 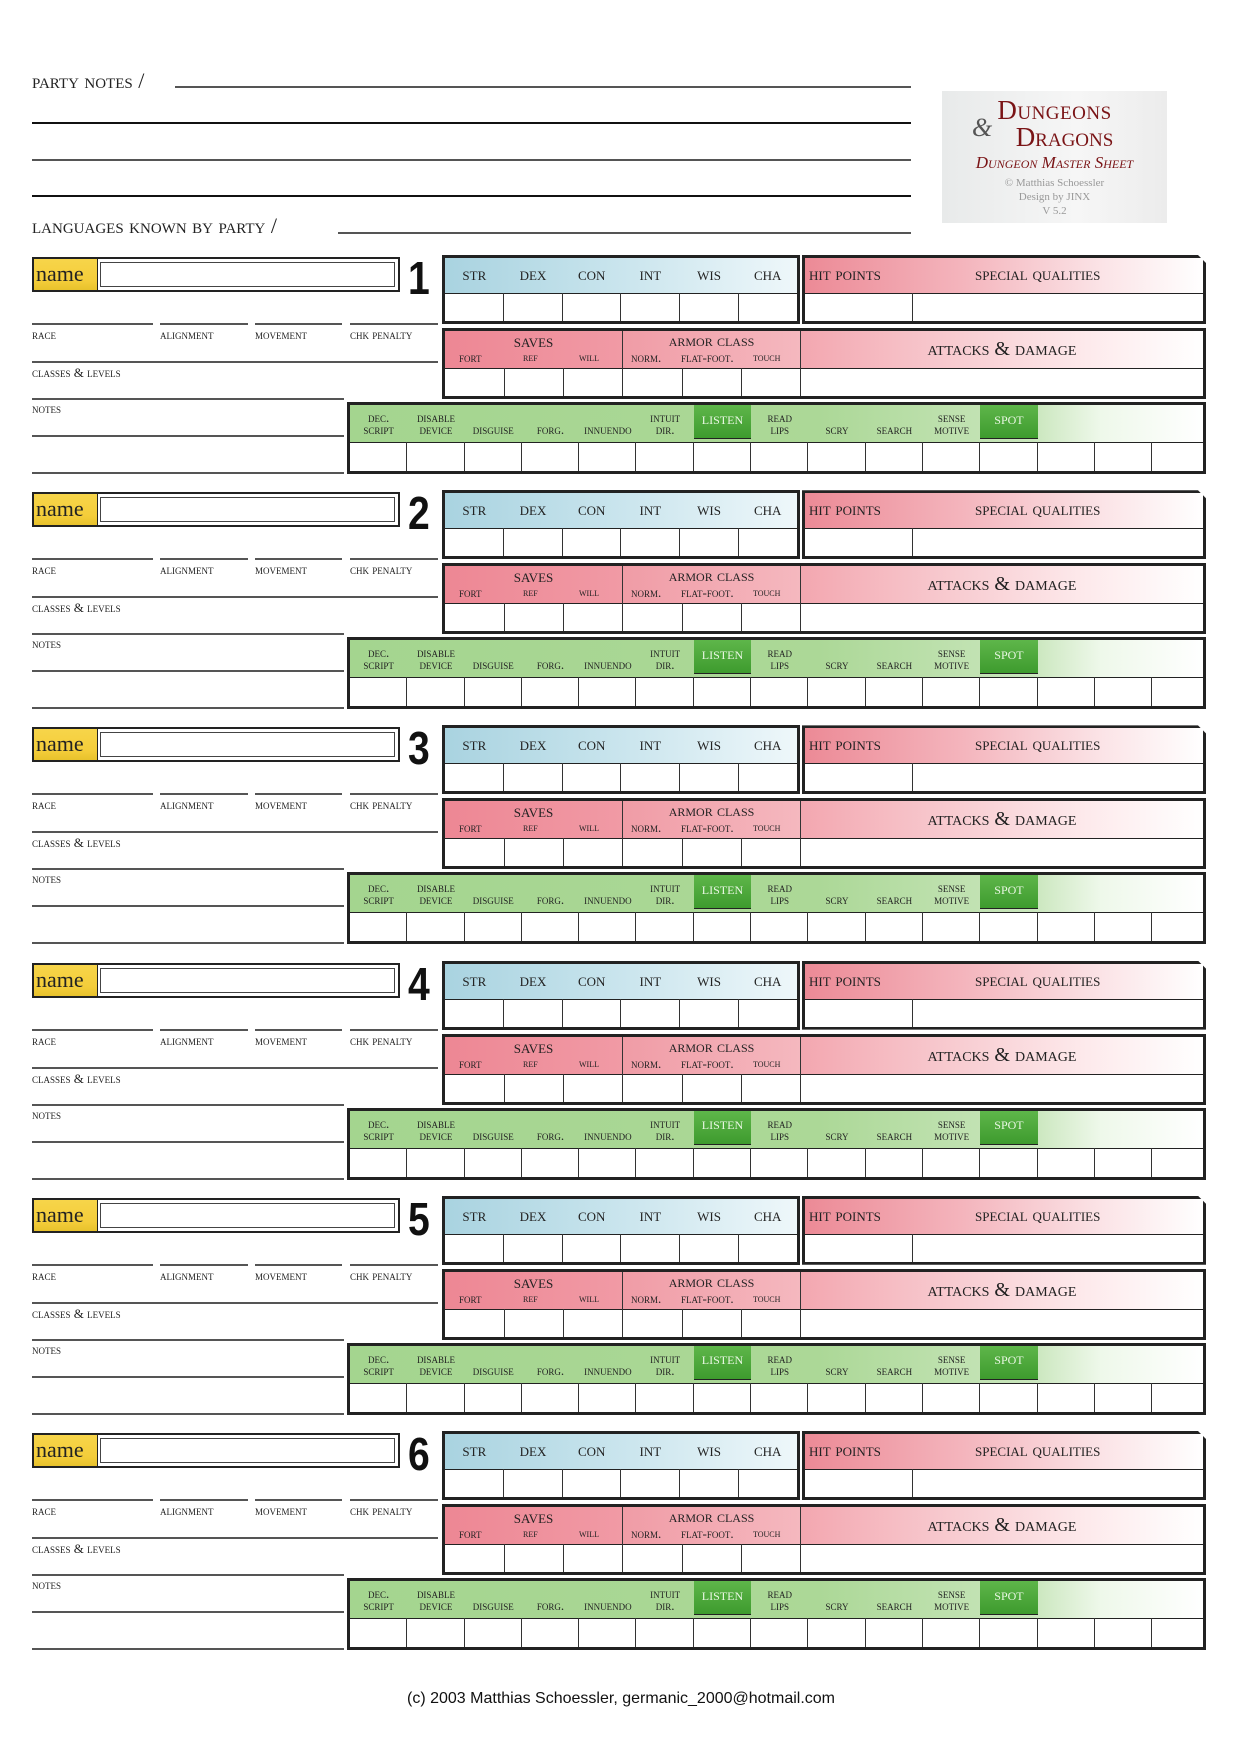 What do you see at coordinates (608, 1397) in the screenshot?
I see `skill-cell-innuendo` at bounding box center [608, 1397].